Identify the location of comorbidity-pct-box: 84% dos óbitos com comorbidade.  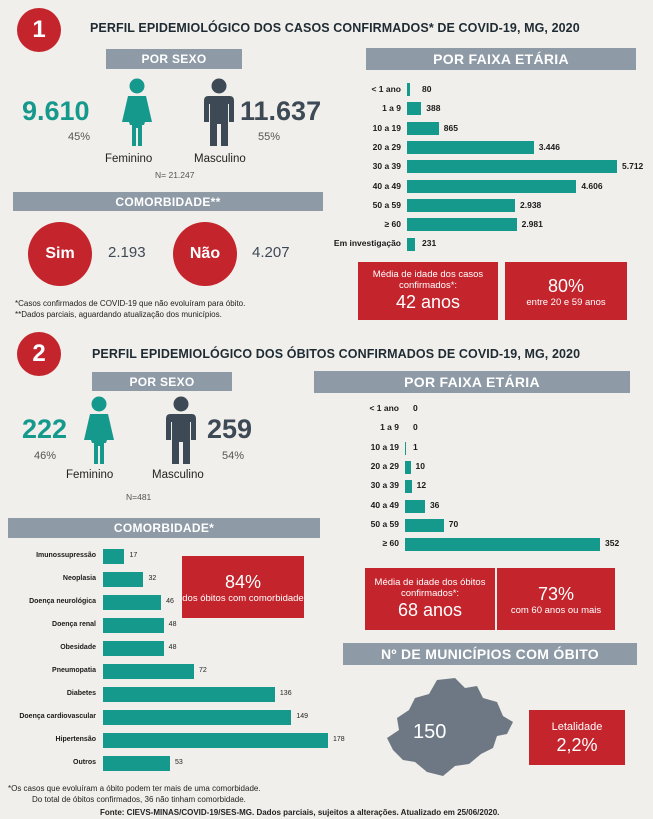
(243, 587).